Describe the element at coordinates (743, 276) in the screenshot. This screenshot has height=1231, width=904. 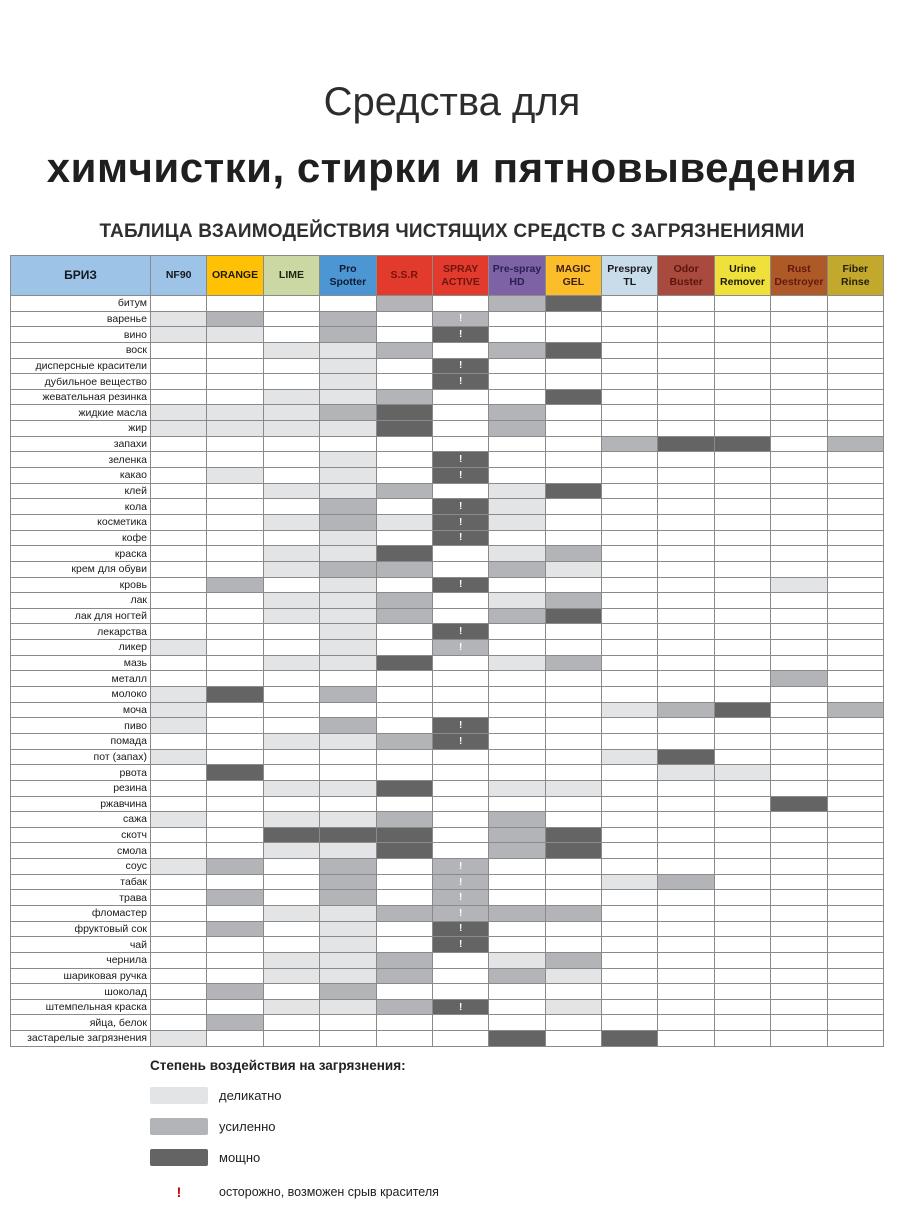
I see `col-header-urine-remover: Urine Remover` at that location.